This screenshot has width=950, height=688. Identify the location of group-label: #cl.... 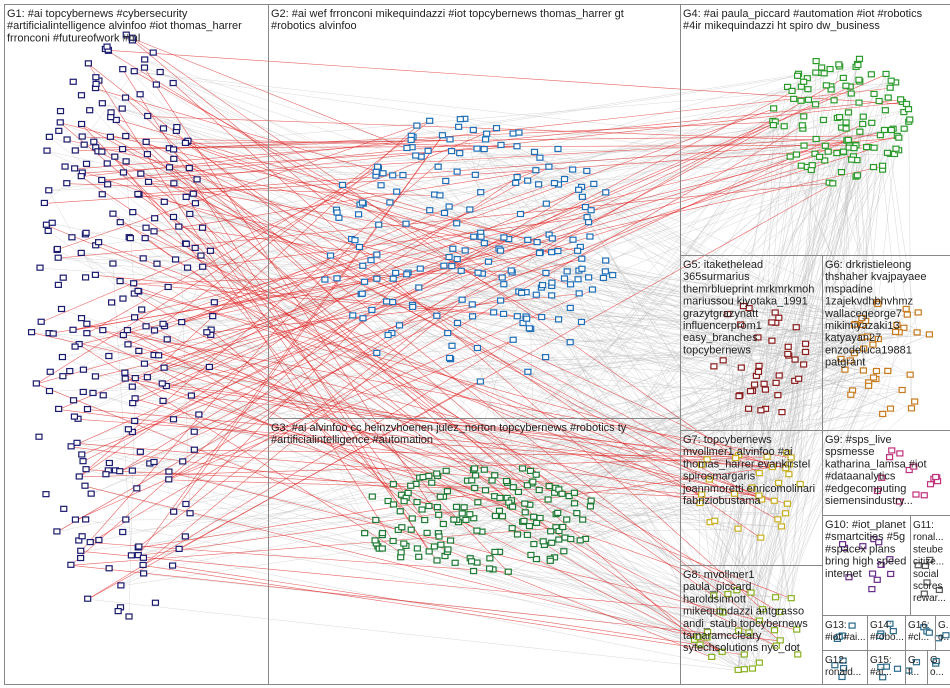
(918, 637).